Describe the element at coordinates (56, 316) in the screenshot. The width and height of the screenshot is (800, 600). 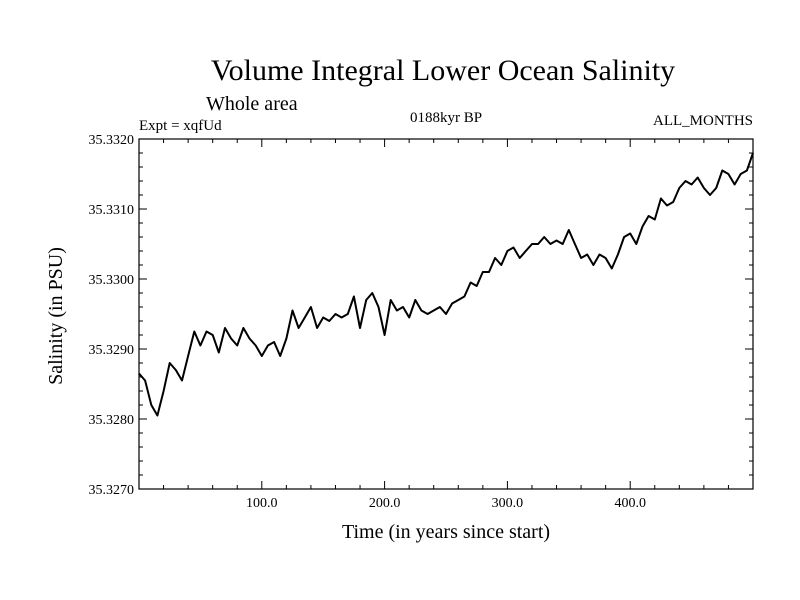
I see `y-axis-label: Salinity (in PSU)` at that location.